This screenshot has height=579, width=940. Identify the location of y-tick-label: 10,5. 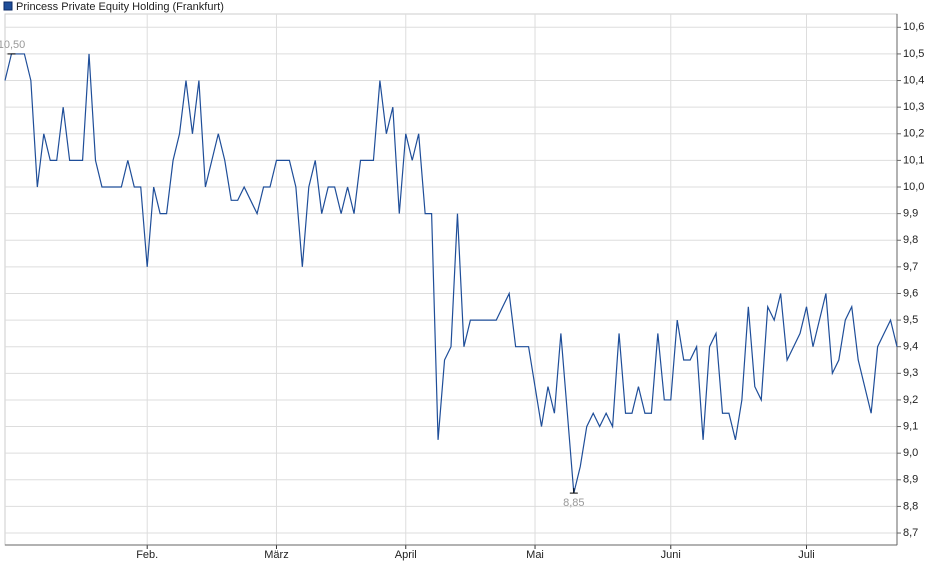
(913, 54).